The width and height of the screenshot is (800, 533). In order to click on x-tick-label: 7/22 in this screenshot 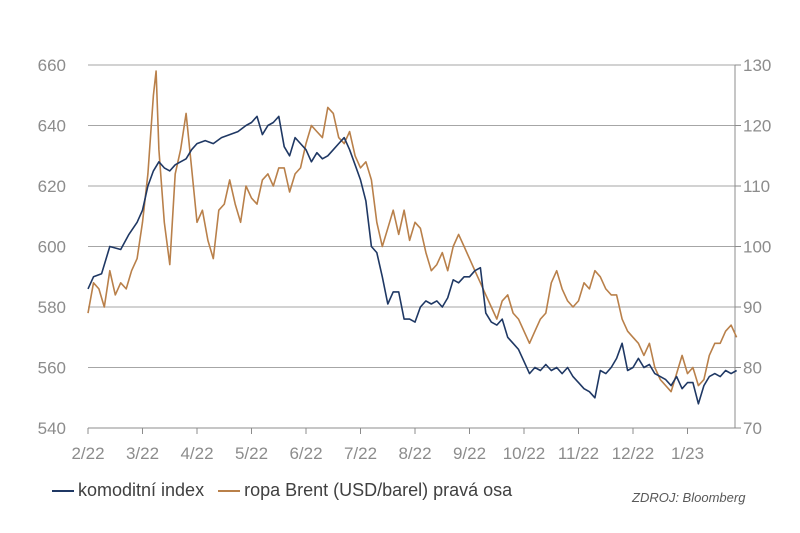, I will do `click(360, 453)`.